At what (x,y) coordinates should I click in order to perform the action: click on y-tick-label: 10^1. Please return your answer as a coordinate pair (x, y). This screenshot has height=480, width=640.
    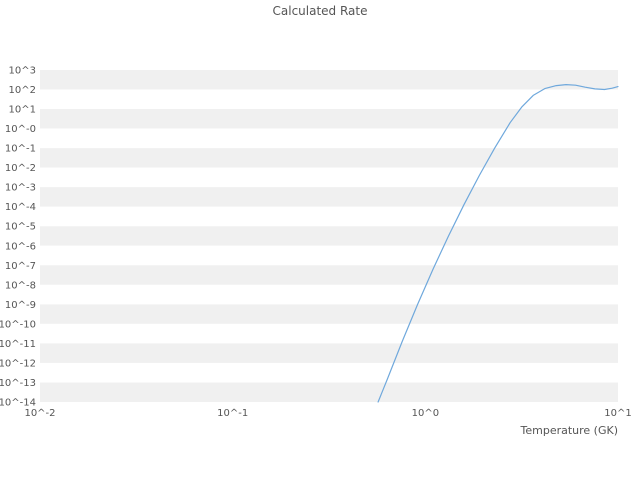
    Looking at the image, I should click on (22, 110).